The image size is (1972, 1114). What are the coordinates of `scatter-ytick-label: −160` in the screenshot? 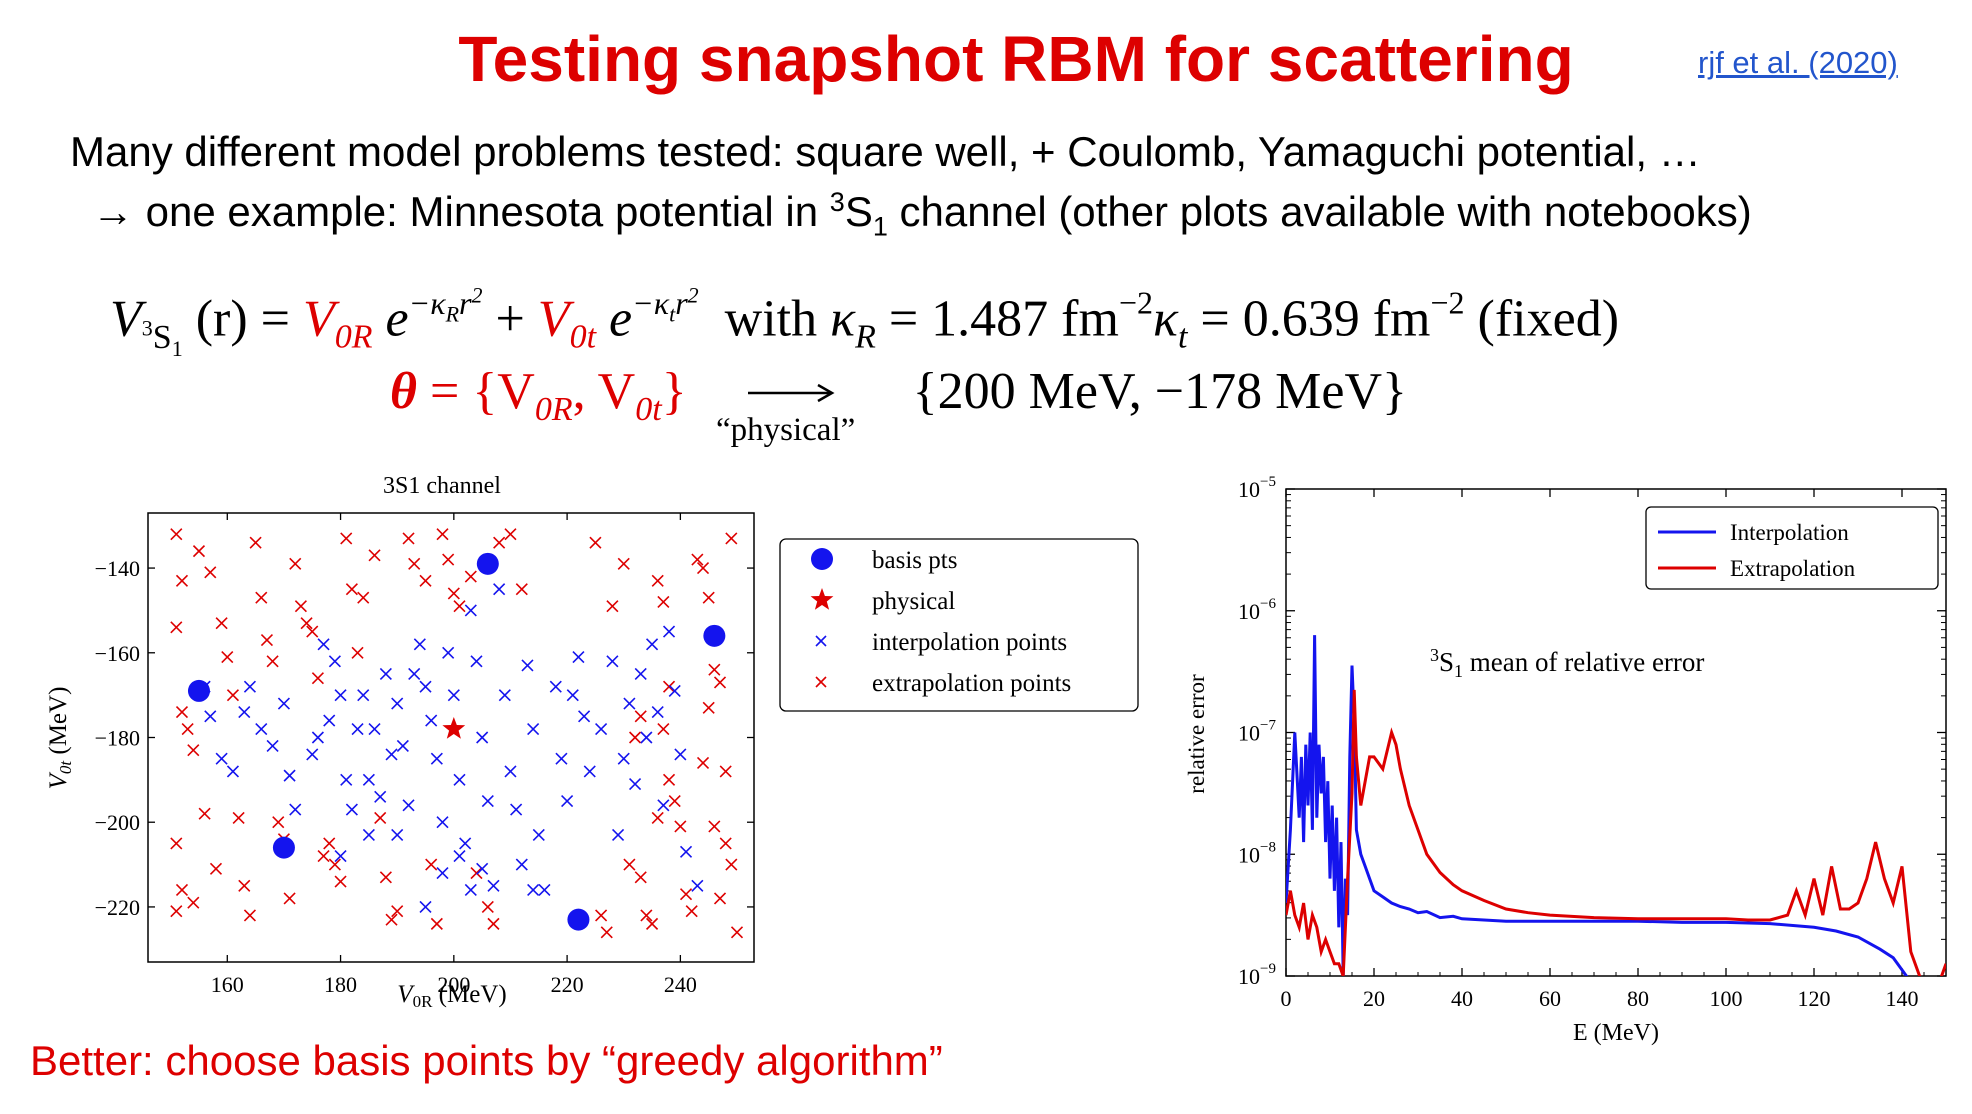 It's located at (117, 653).